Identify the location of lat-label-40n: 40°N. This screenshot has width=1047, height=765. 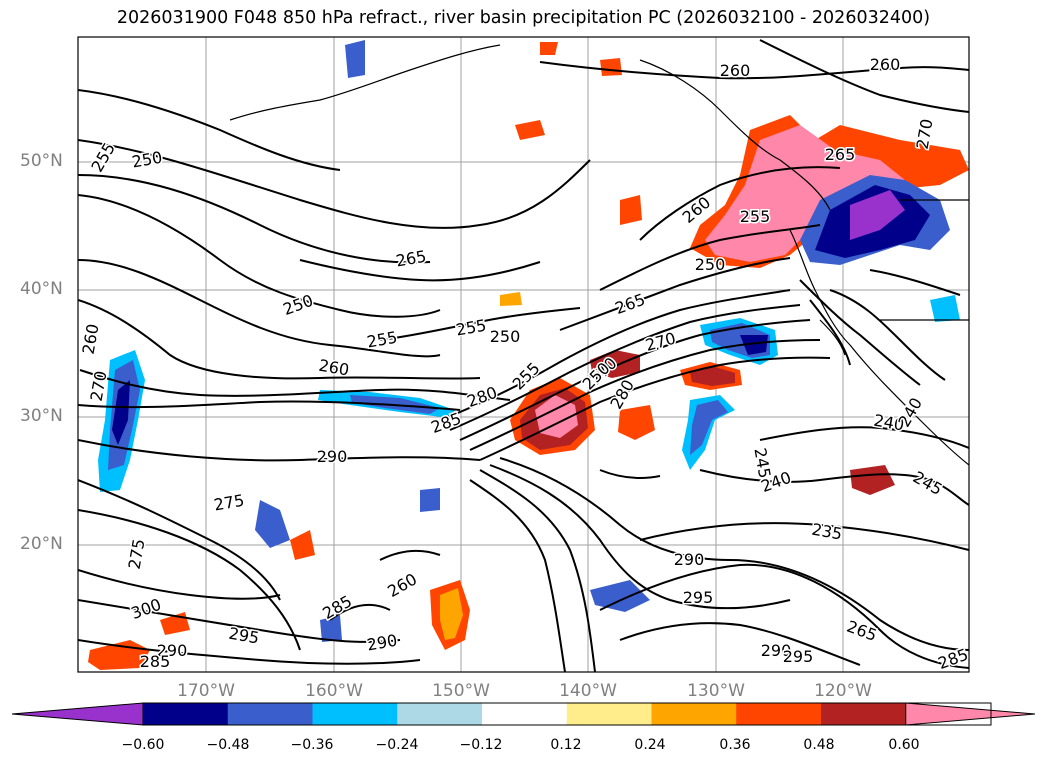
(41, 289).